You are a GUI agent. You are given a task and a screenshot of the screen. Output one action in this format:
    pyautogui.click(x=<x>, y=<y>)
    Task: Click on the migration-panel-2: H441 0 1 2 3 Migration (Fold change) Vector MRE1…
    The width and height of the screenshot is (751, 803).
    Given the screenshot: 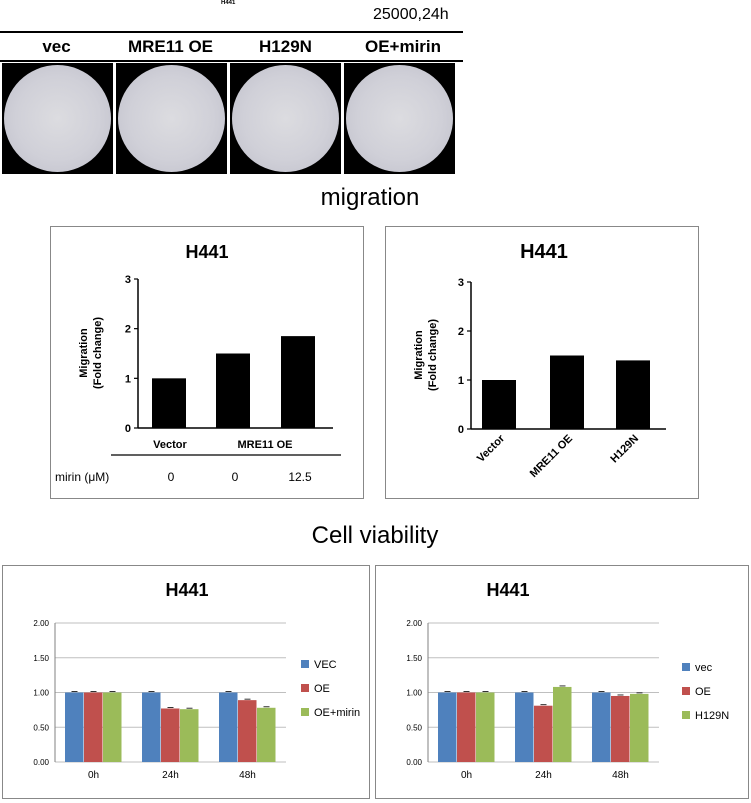 What is the action you would take?
    pyautogui.click(x=542, y=362)
    